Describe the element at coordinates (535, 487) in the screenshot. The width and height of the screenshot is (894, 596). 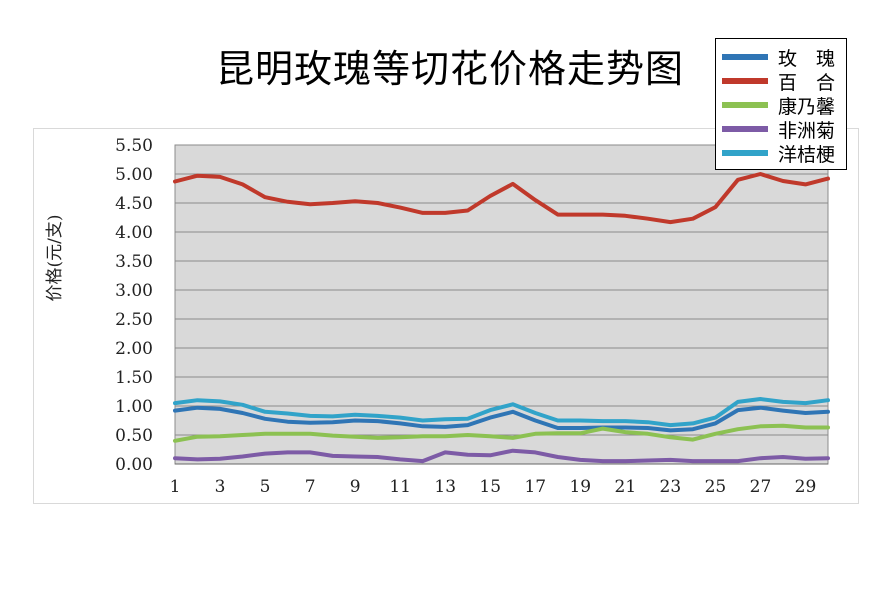
I see `x-tick-label: 17` at that location.